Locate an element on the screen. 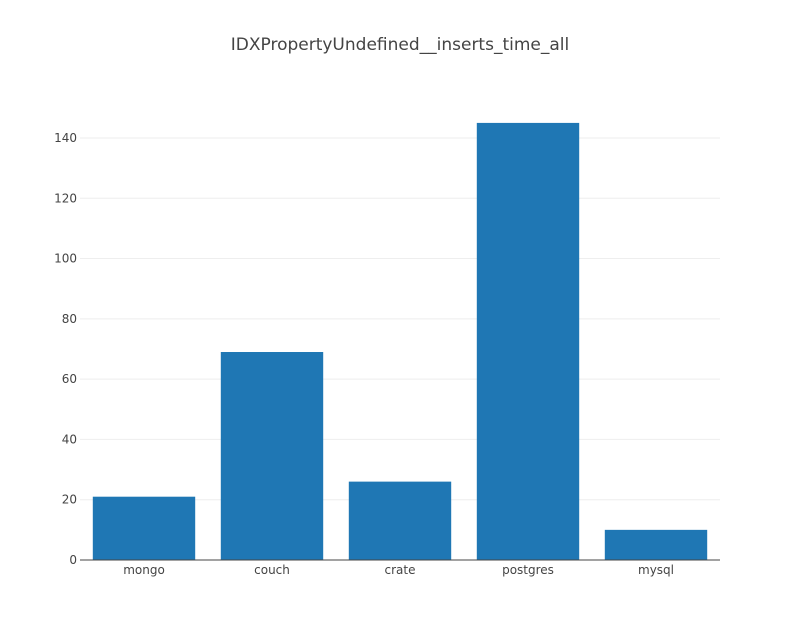  x-tick-label-crate: crate is located at coordinates (400, 570).